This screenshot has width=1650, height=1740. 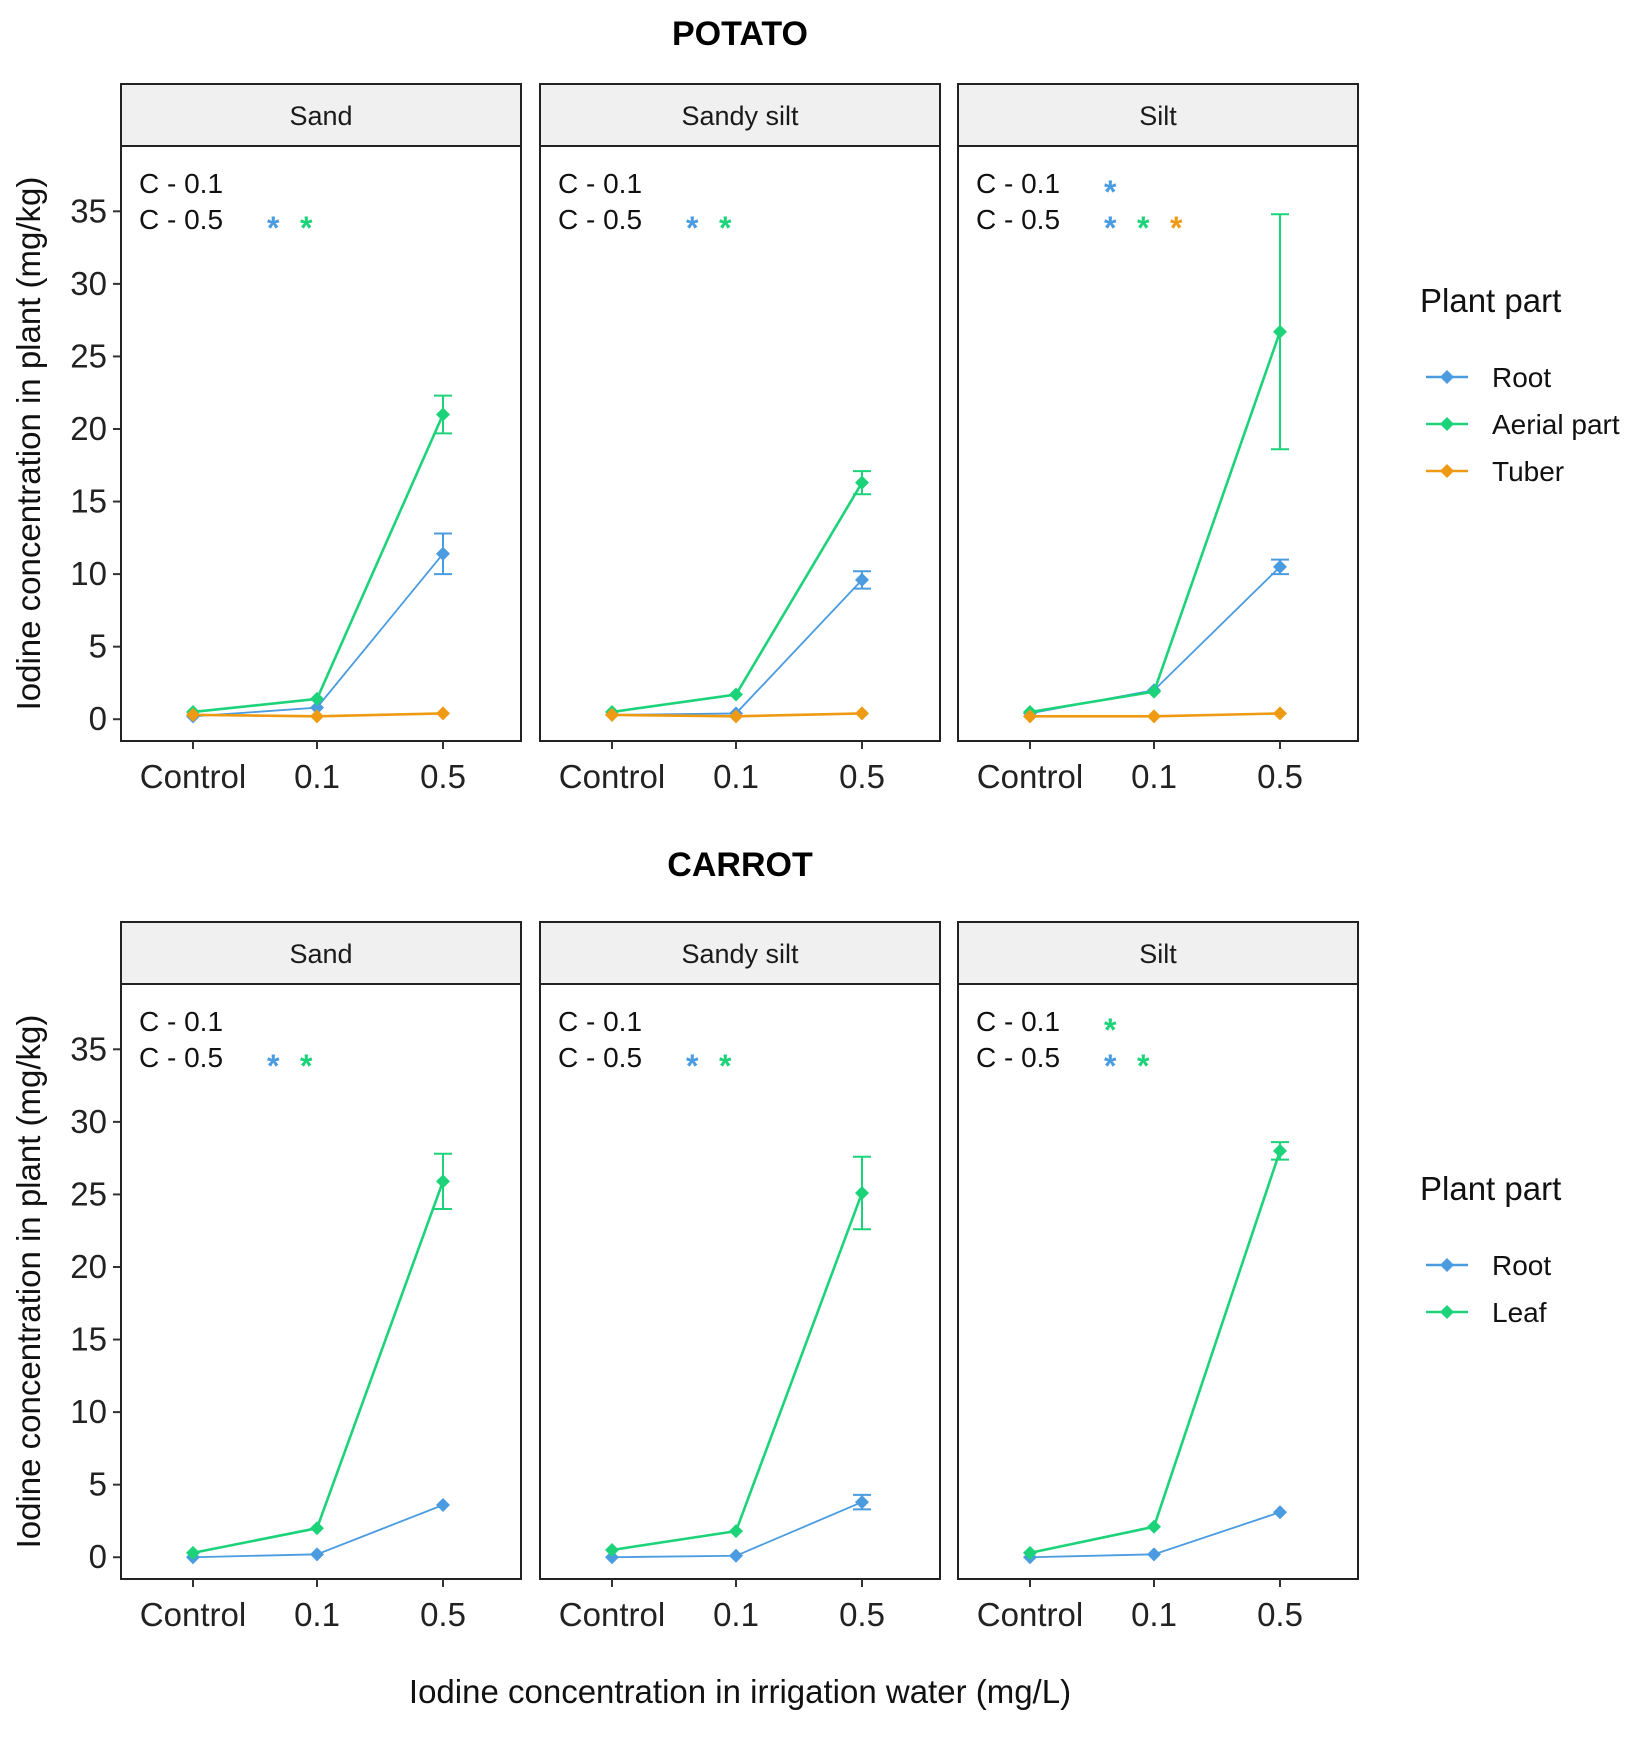 I want to click on series-root, so click(x=738, y=1529).